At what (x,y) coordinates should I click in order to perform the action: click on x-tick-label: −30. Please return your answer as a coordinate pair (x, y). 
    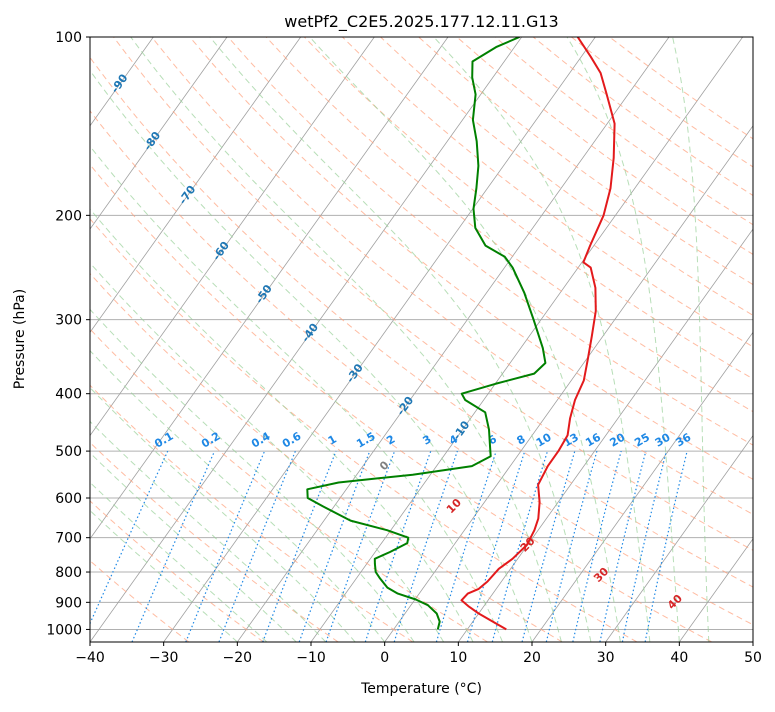
    Looking at the image, I should click on (164, 658).